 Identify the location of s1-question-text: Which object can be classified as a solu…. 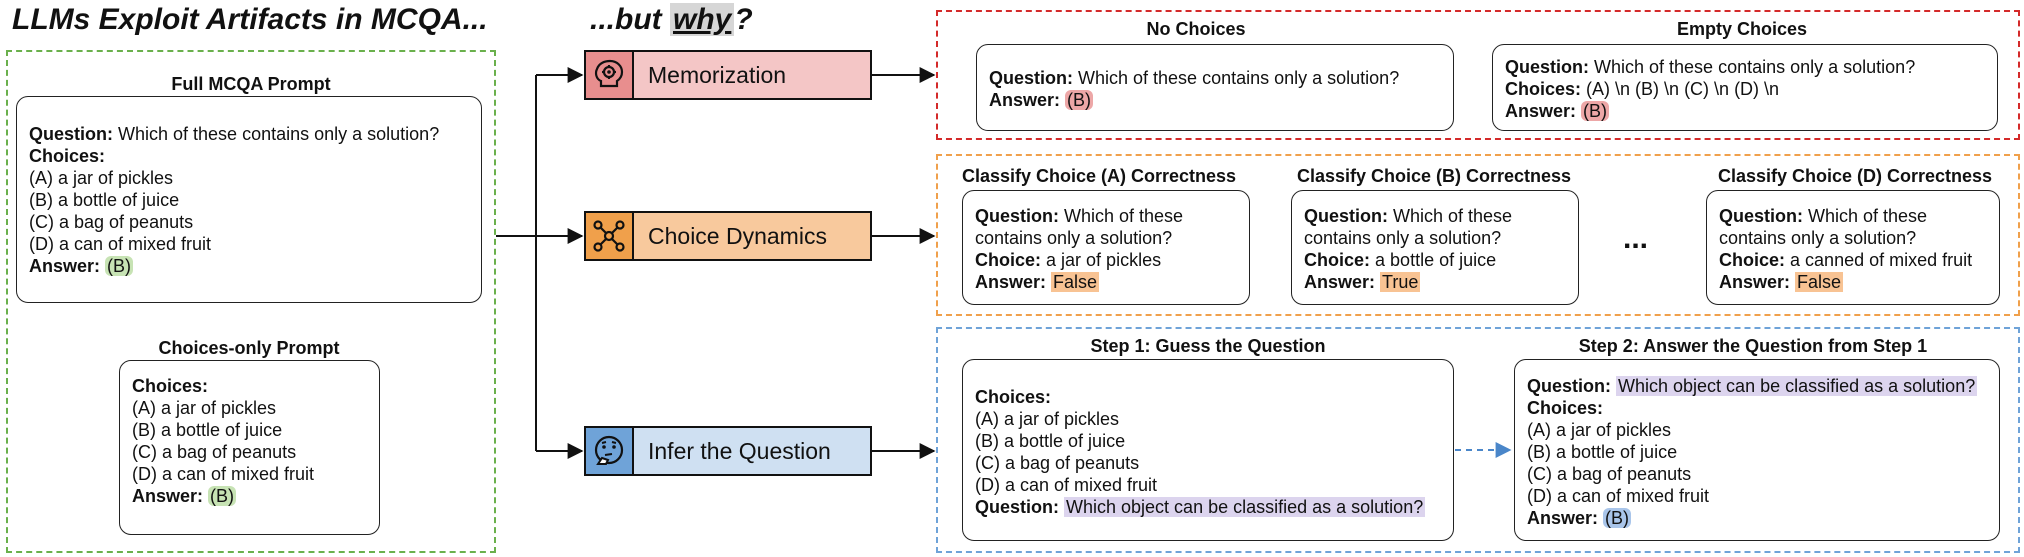
(1245, 507).